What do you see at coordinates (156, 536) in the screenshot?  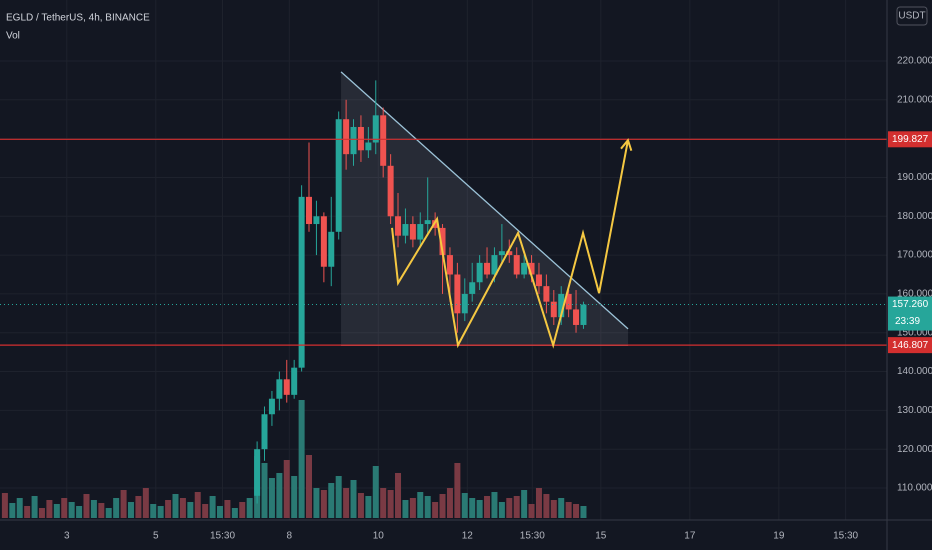 I see `x-tick-label: 5` at bounding box center [156, 536].